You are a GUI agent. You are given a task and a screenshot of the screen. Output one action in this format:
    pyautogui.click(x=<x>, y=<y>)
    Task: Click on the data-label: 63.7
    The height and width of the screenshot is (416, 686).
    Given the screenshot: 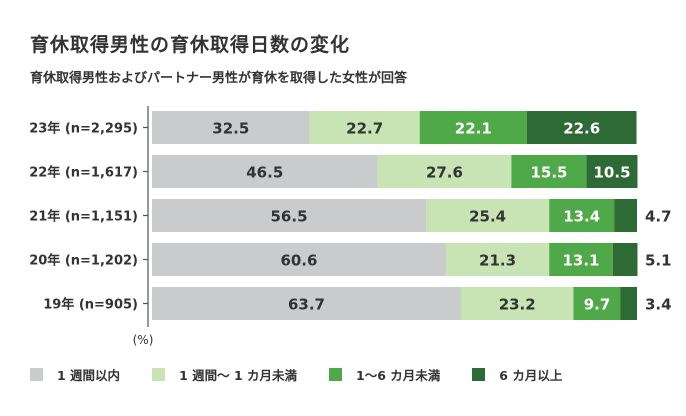 What is the action you would take?
    pyautogui.click(x=306, y=305)
    